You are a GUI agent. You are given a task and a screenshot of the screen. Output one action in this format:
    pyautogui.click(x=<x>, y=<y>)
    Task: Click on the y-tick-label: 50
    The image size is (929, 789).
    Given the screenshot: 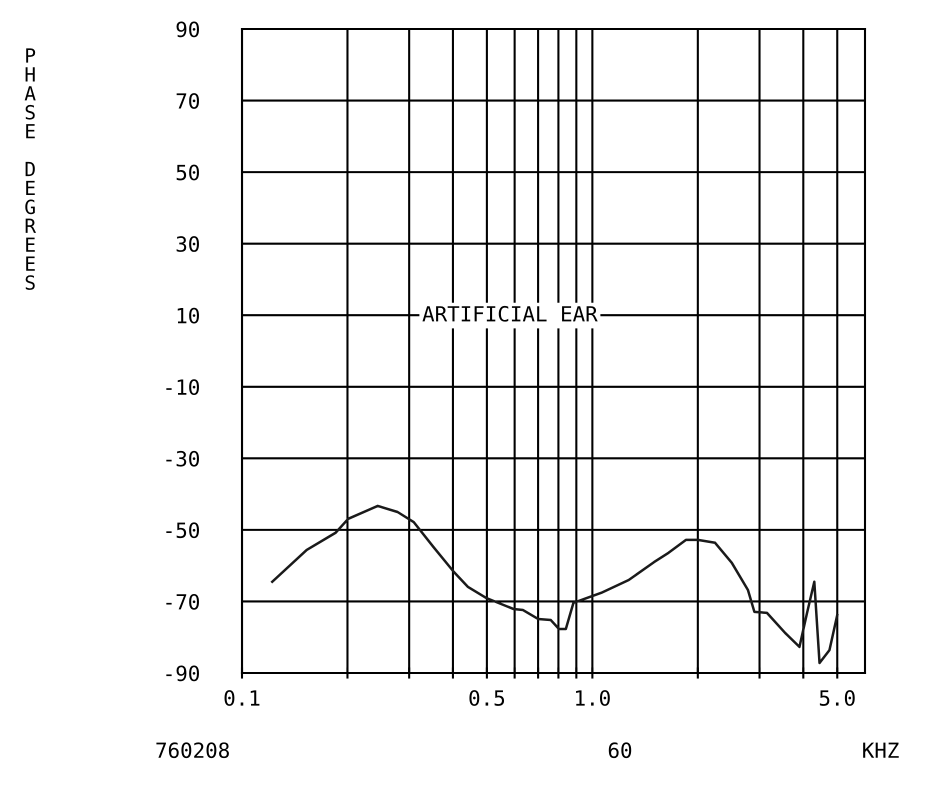 What is the action you would take?
    pyautogui.click(x=187, y=172)
    